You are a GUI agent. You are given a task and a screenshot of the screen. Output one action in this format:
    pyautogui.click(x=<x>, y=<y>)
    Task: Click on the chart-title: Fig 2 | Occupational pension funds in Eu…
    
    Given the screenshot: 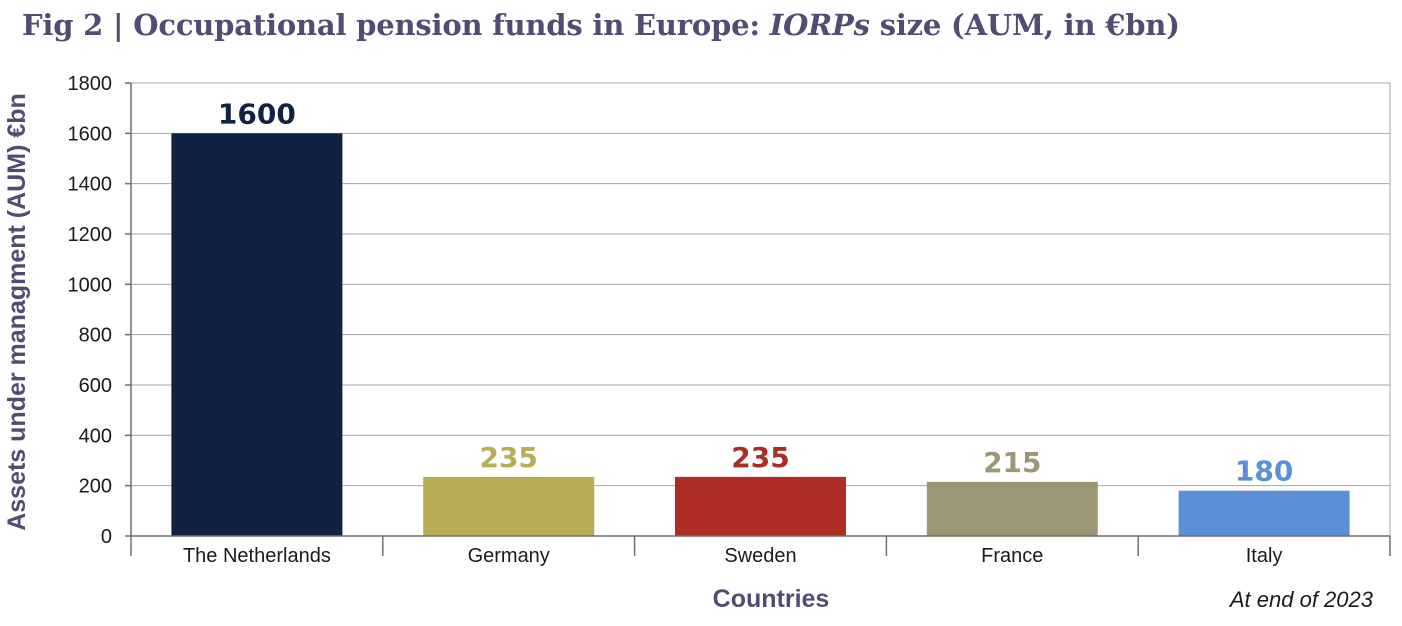 What is the action you would take?
    pyautogui.click(x=601, y=25)
    